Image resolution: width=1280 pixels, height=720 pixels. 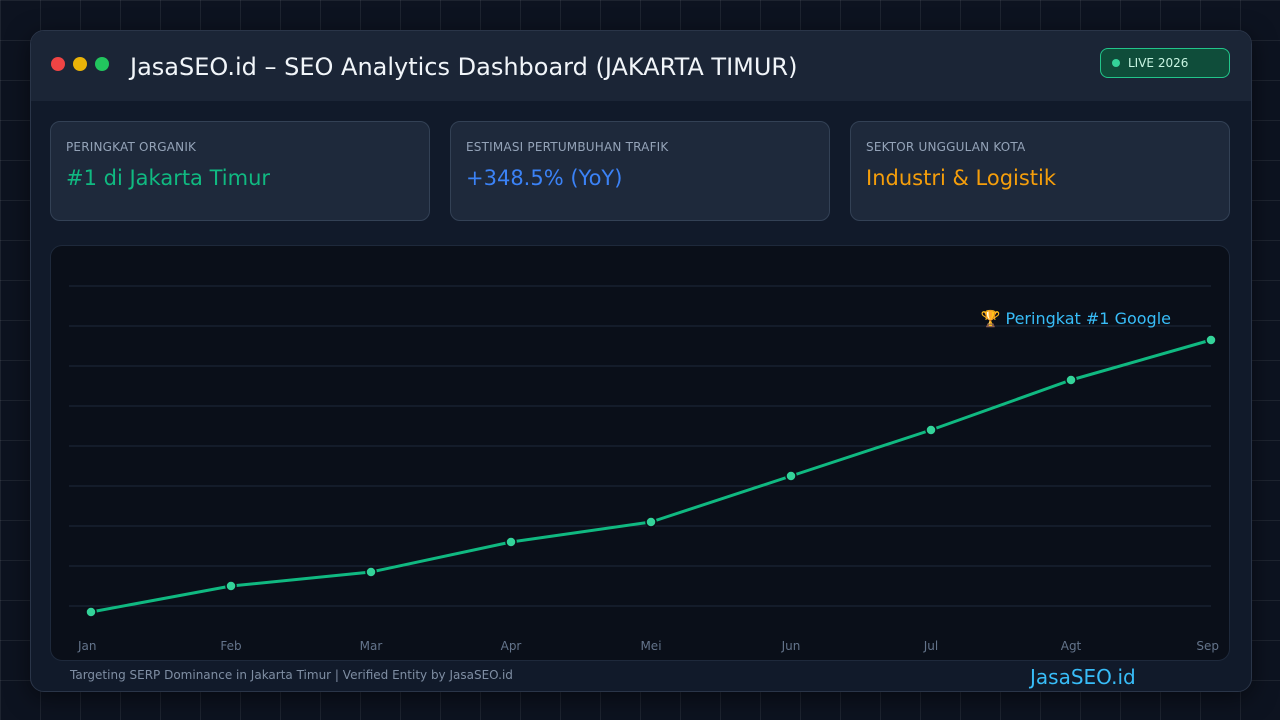 I want to click on data-point-feb, so click(x=231, y=586).